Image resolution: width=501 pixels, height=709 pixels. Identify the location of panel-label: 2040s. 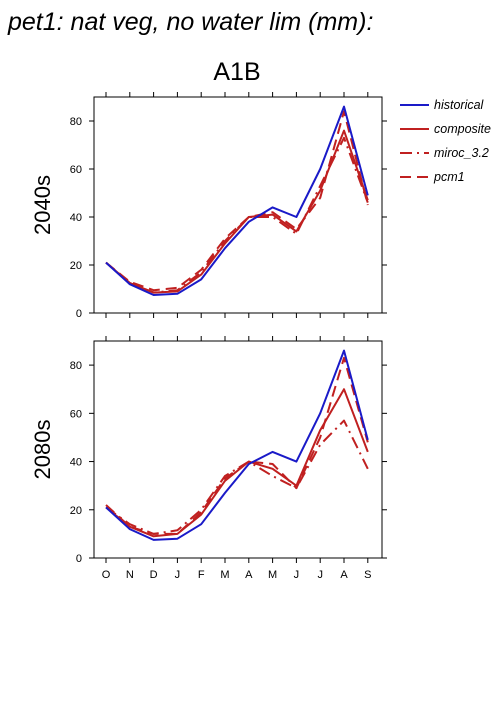
(42, 205).